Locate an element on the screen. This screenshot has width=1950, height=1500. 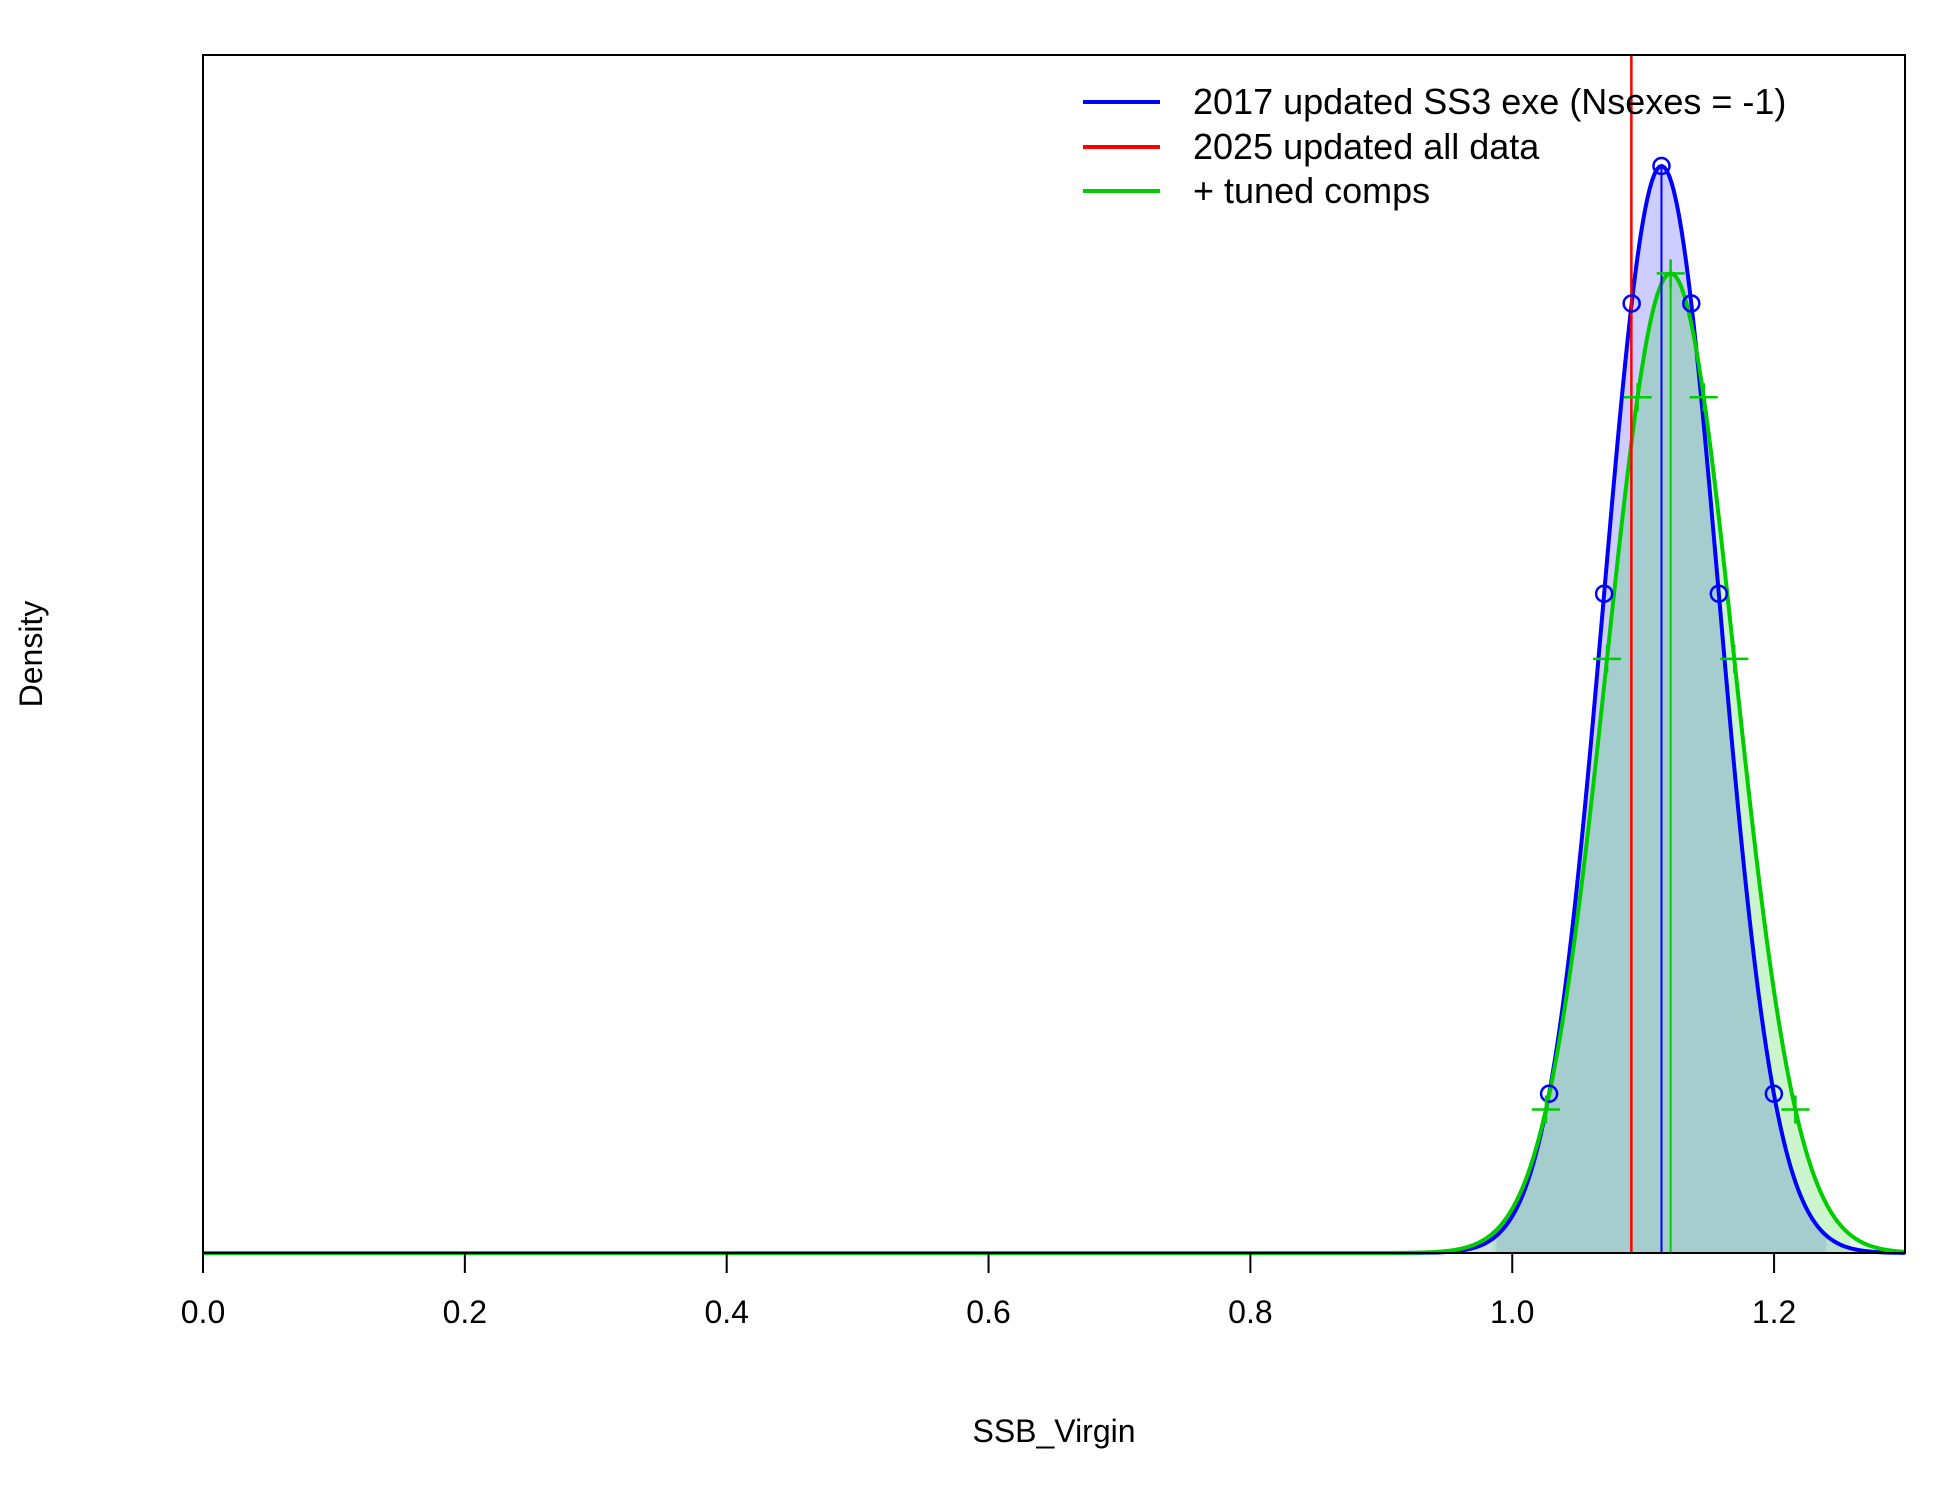
x-axis: 0.0 0.2 0.4 0.6 0.8 1.0 1.2 is located at coordinates (988, 1291).